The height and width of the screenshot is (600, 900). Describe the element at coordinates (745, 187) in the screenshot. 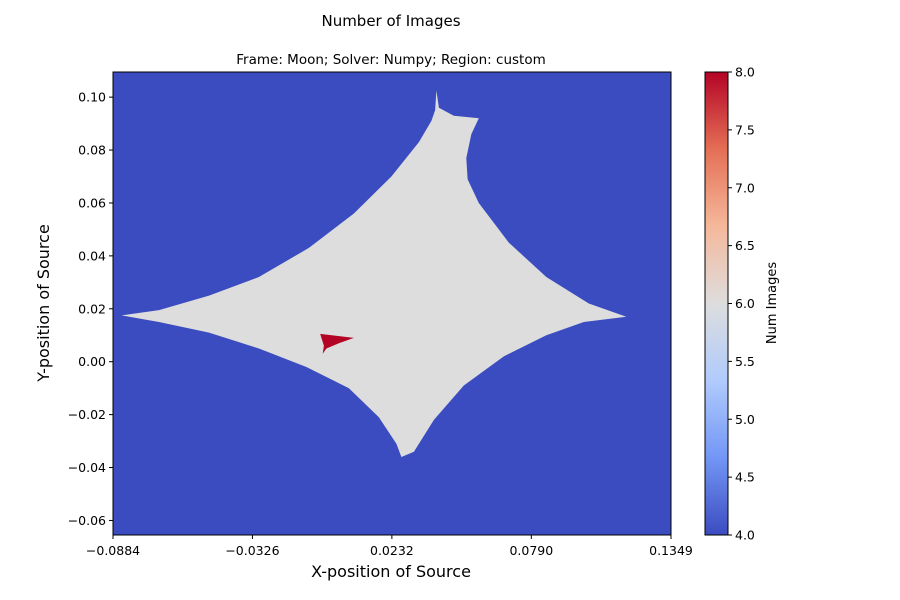

I see `colorbar-tick-label: 7.0` at that location.